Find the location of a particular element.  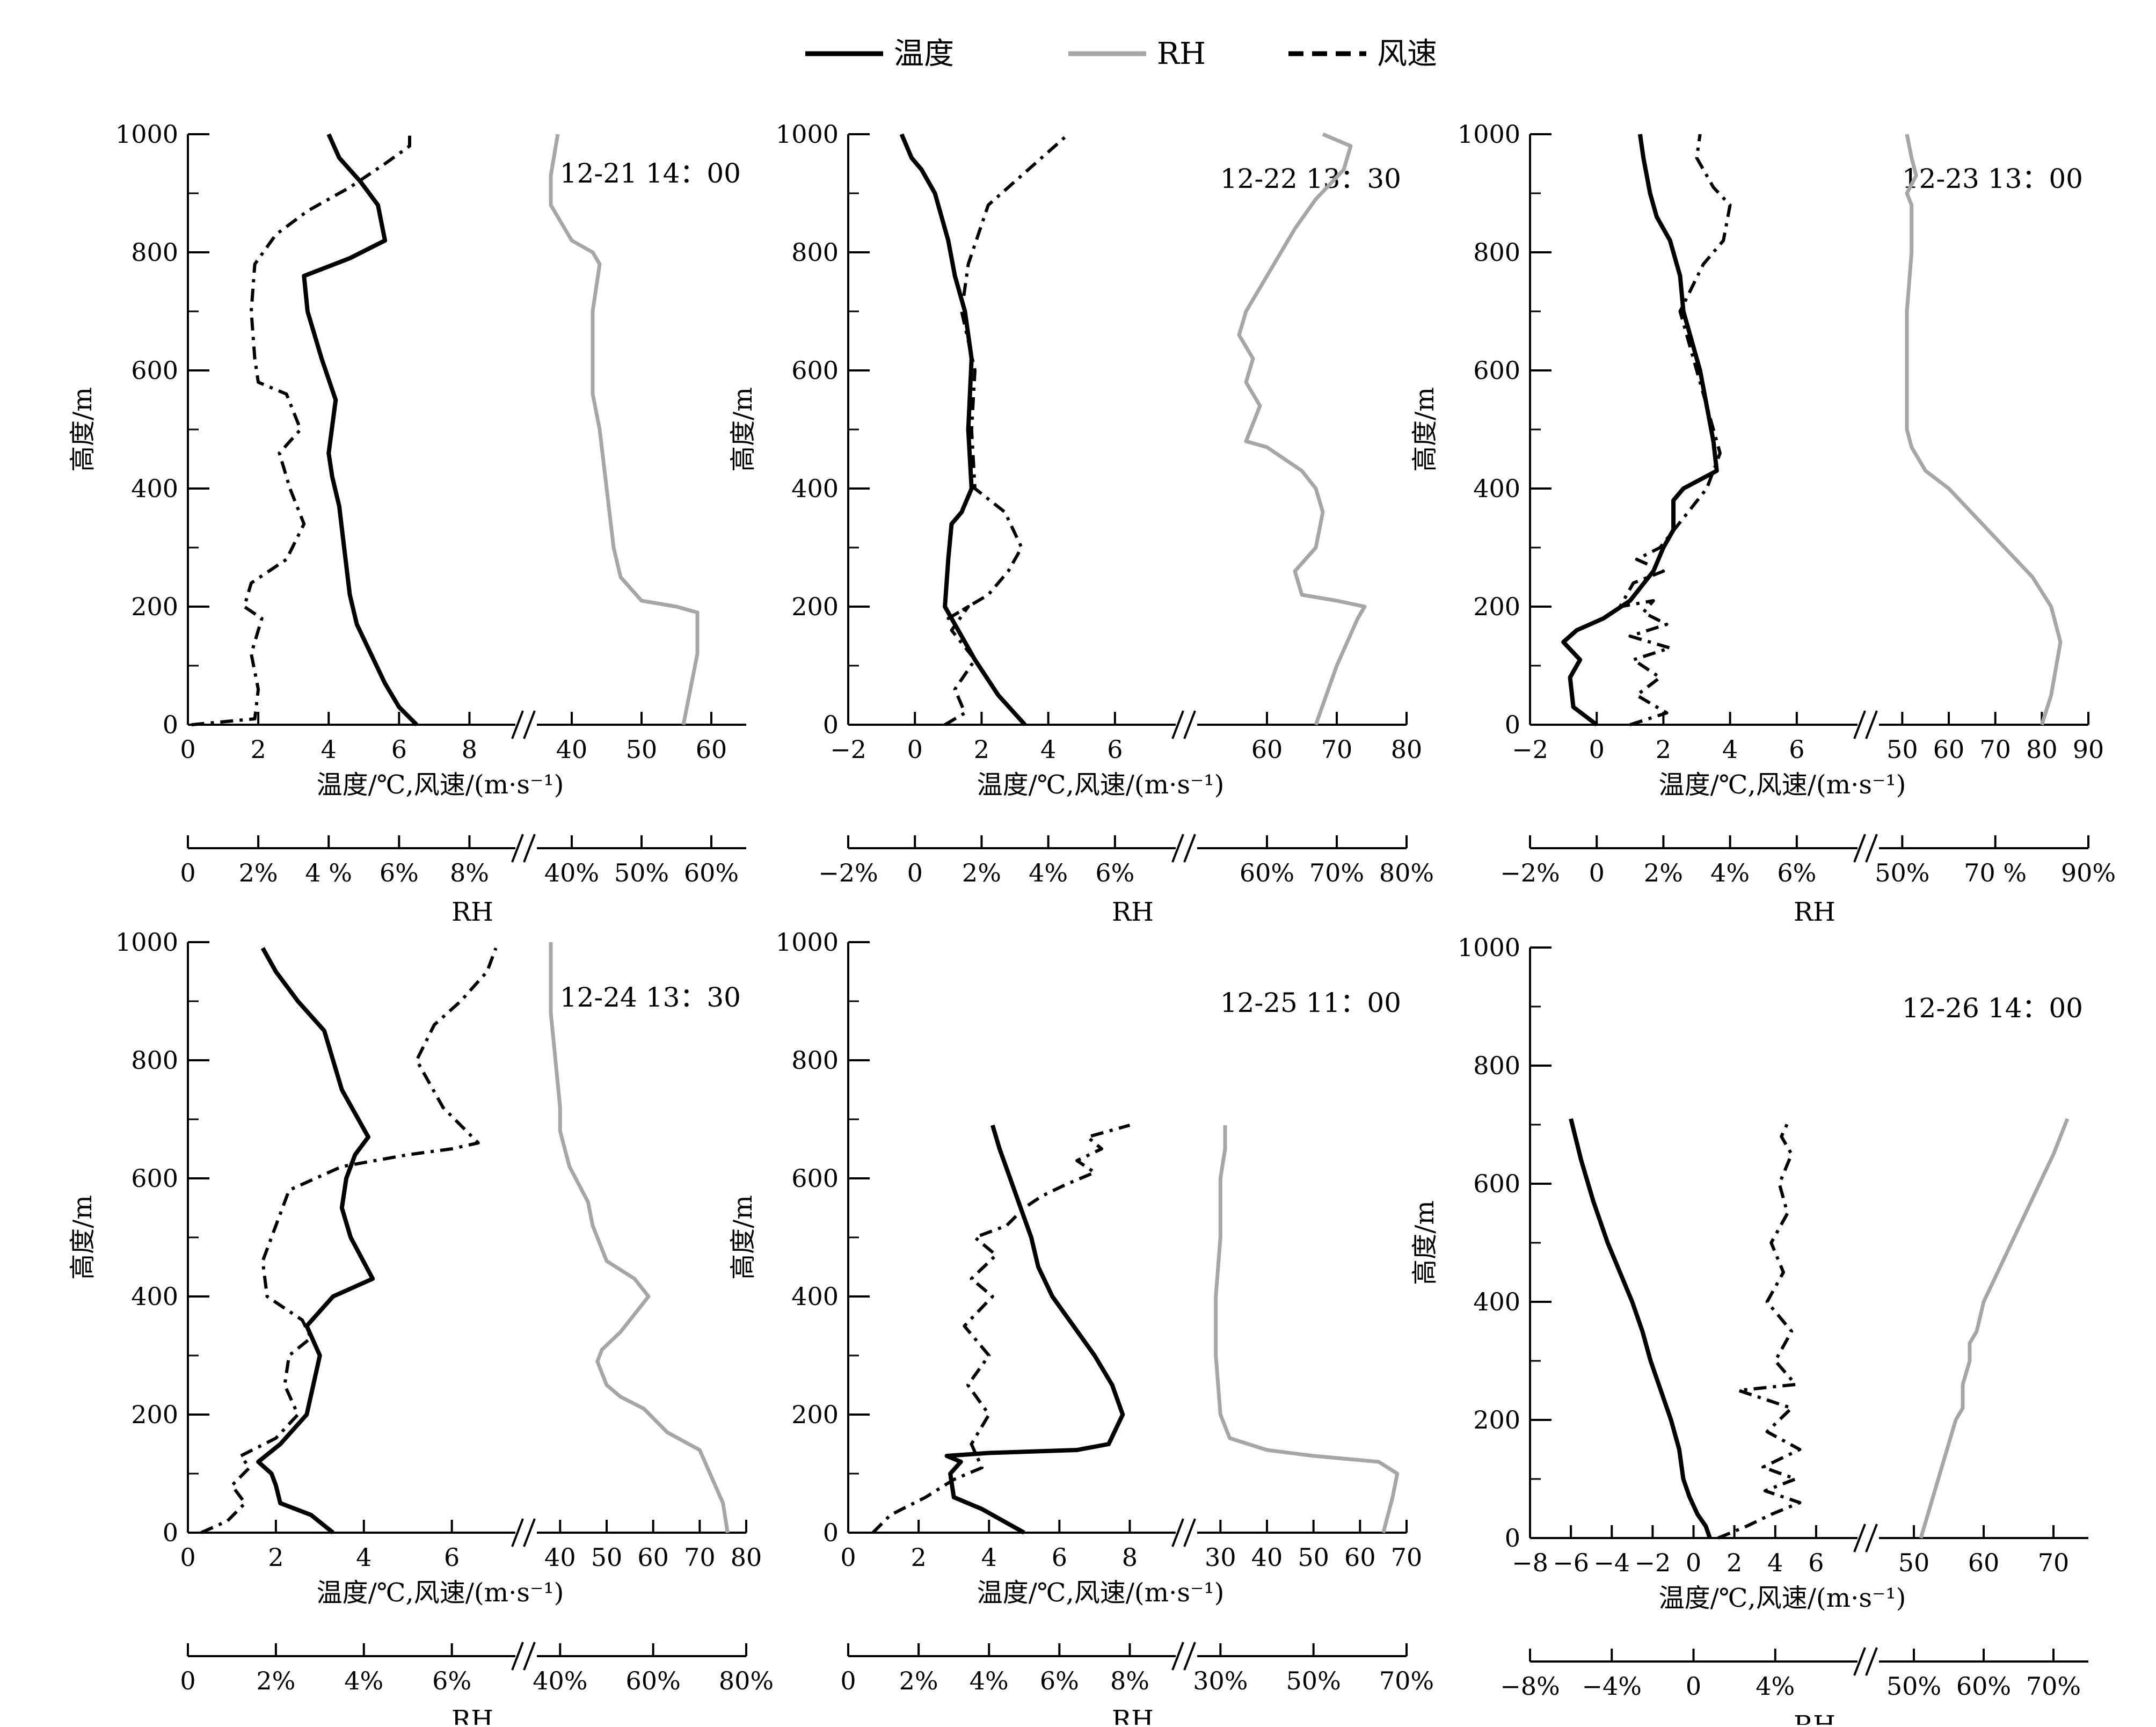

x-tick-label: −8 is located at coordinates (1530, 1562).